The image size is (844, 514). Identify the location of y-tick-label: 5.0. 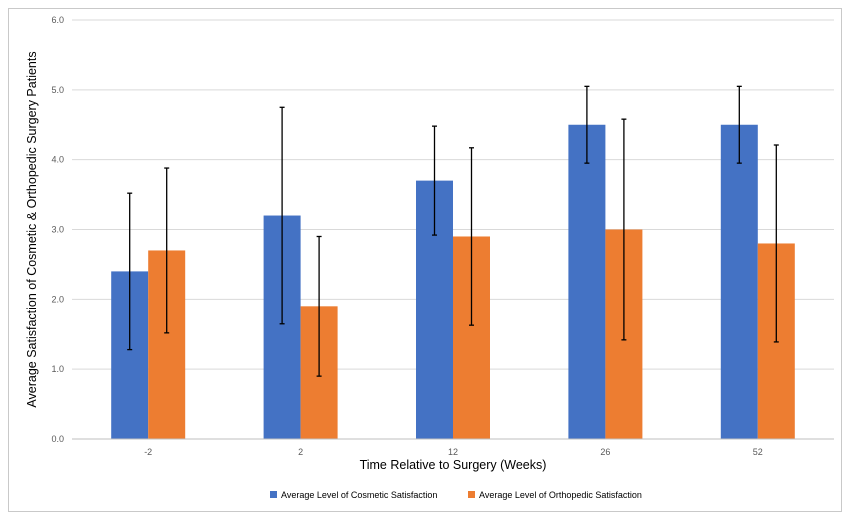
(57, 90).